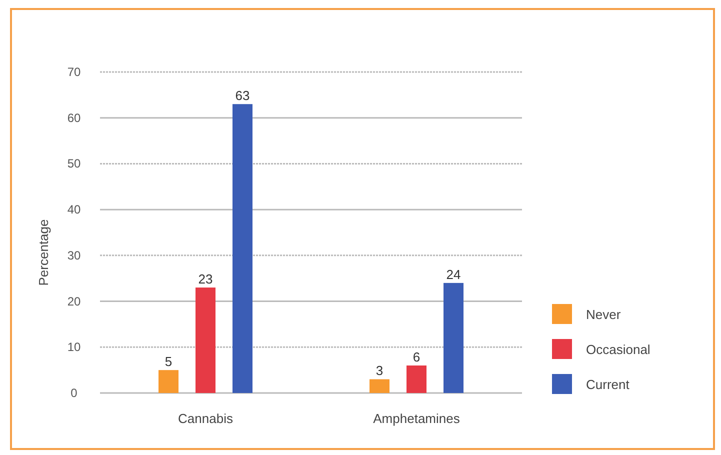  I want to click on data-label: 3, so click(380, 370).